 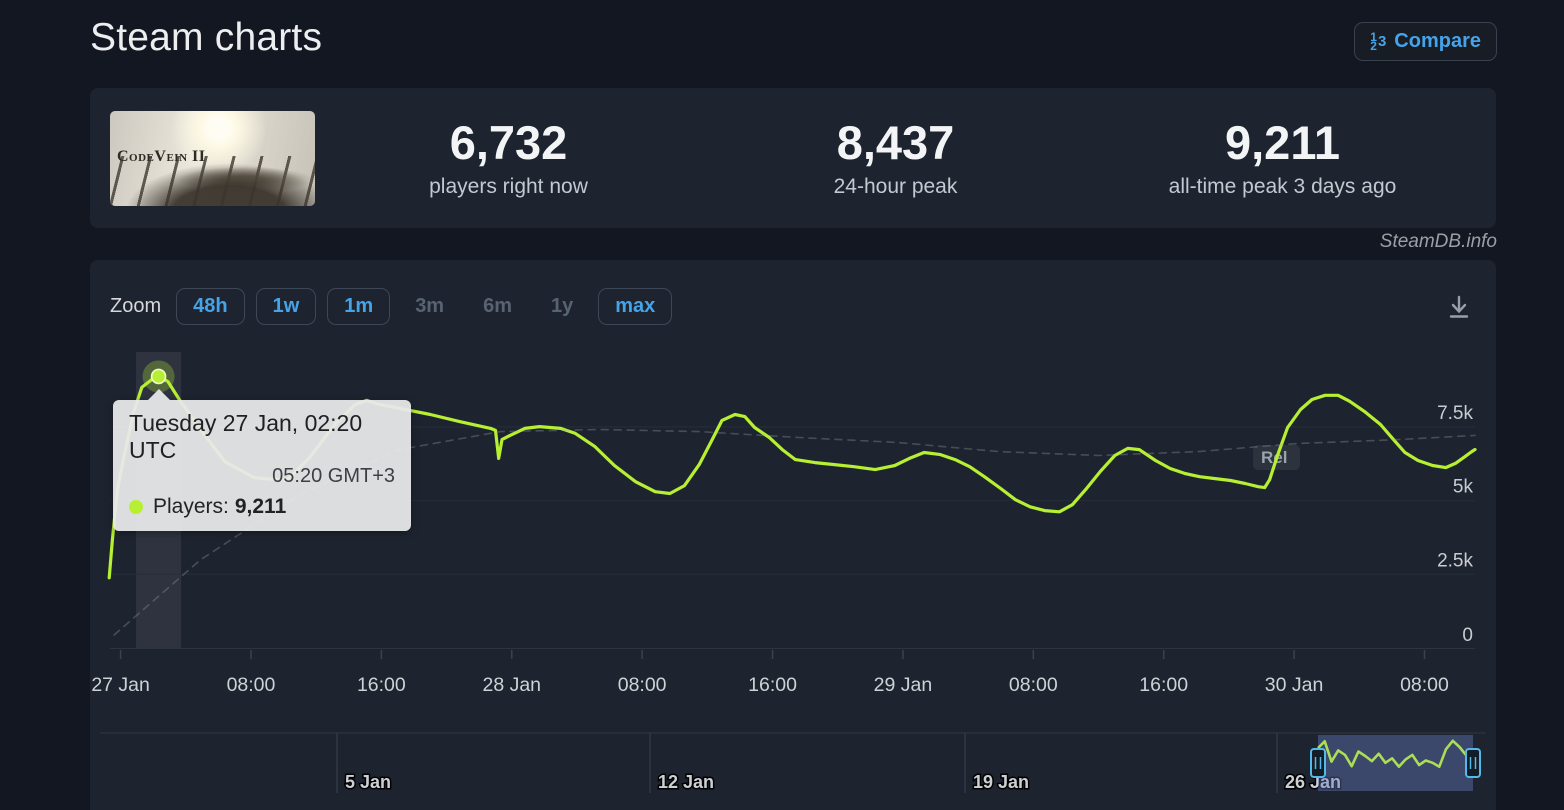 I want to click on game-capsule-title: CodeVein II, so click(x=161, y=156).